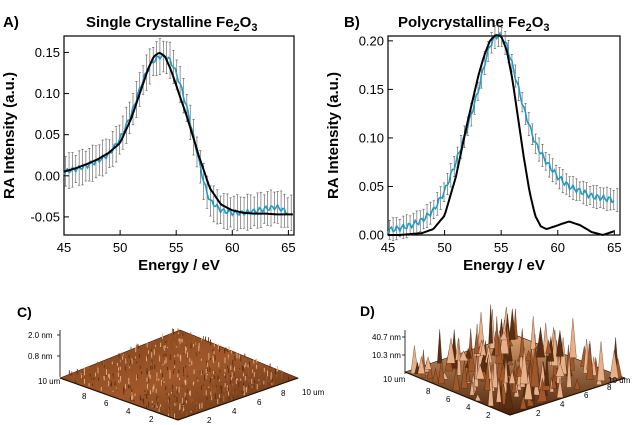  Describe the element at coordinates (352, 22) in the screenshot. I see `panel-b-letter: B)` at that location.